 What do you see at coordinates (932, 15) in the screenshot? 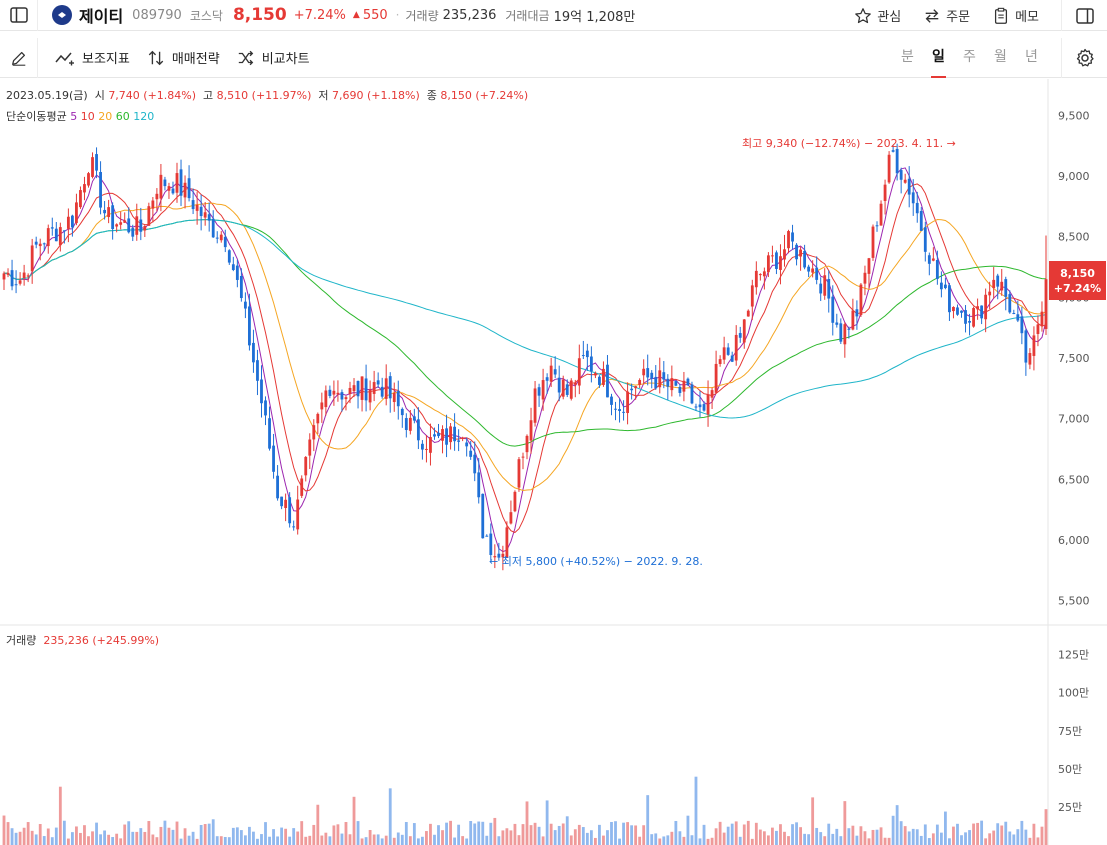
I see `swap-arrows-icon` at bounding box center [932, 15].